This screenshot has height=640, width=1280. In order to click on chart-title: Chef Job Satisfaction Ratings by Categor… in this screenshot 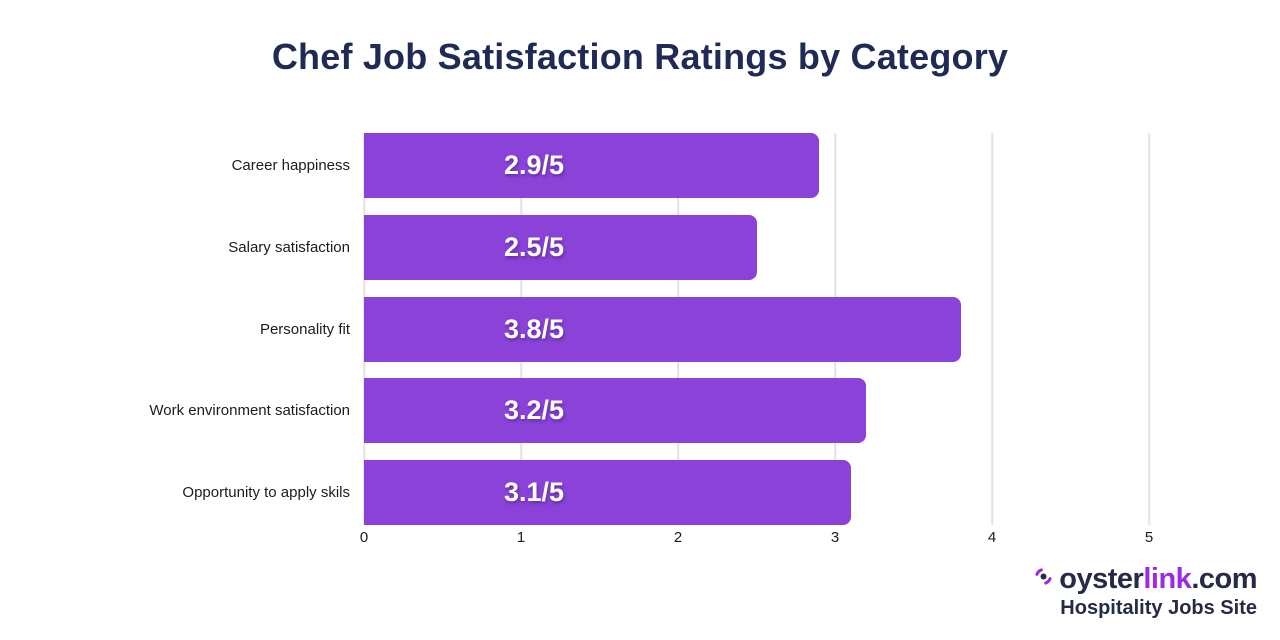, I will do `click(640, 56)`.